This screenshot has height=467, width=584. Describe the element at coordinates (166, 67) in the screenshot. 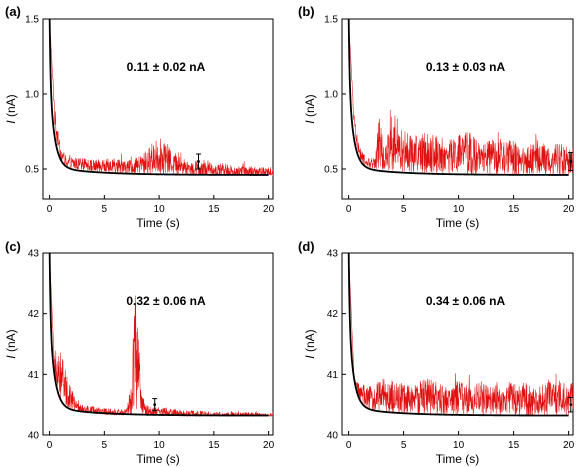

I see `difference-annotation: 0.11 ± 0.02 nA` at that location.